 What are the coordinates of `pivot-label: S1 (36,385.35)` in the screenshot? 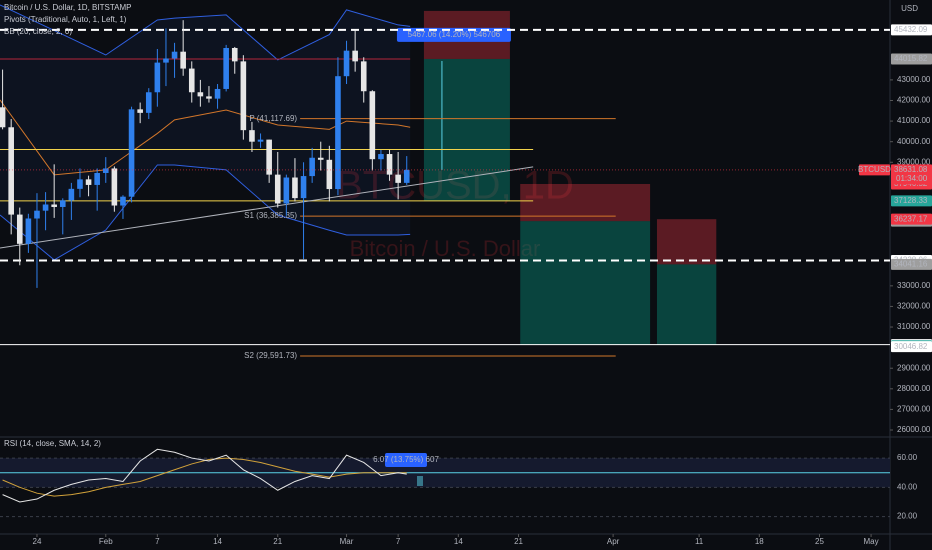 It's located at (270, 215).